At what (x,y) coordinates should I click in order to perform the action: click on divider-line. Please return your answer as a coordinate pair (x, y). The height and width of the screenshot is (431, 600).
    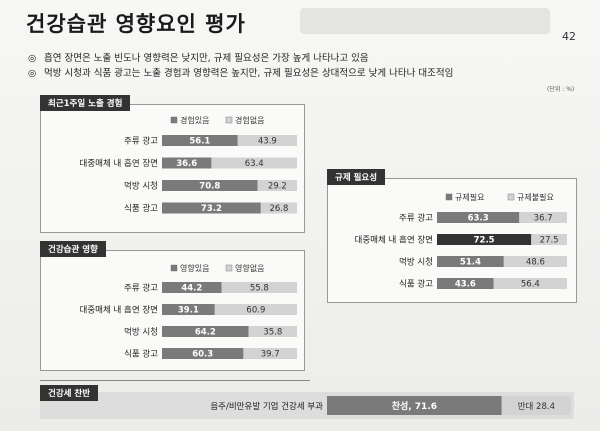
    Looking at the image, I should click on (175, 380).